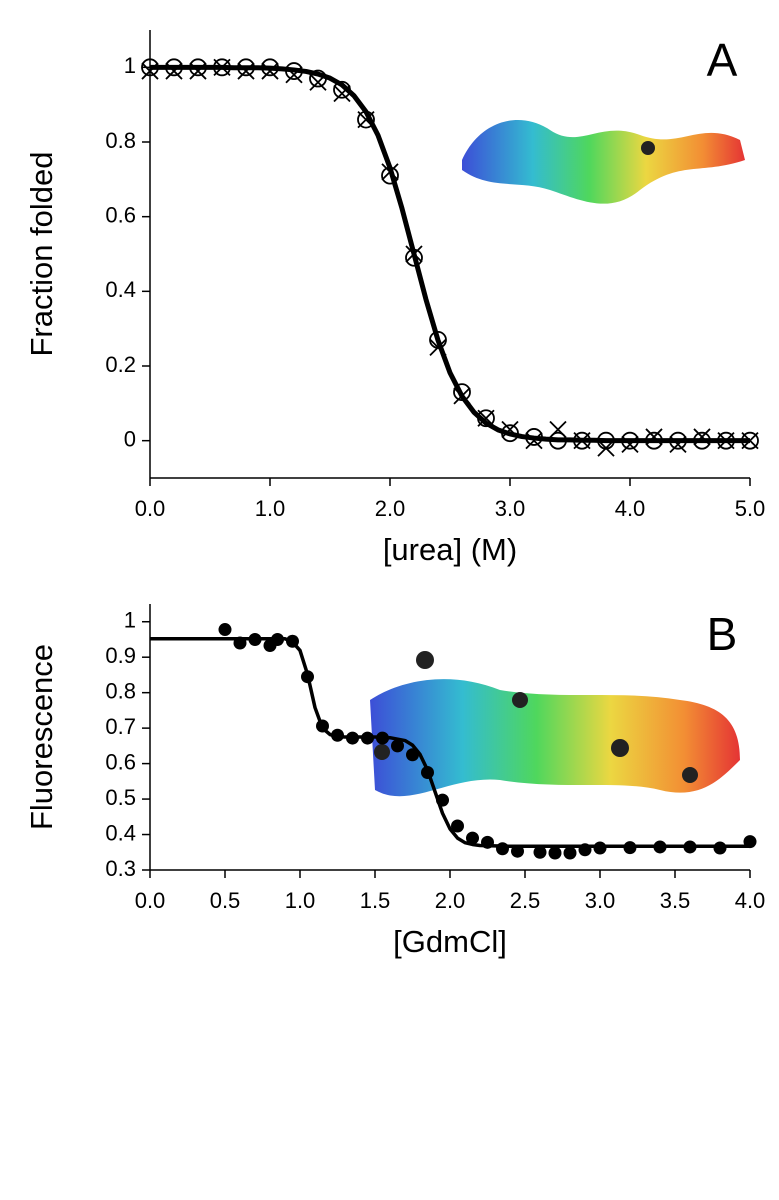 The width and height of the screenshot is (779, 1200). I want to click on y-axis-label: Fraction folded, so click(41, 253).